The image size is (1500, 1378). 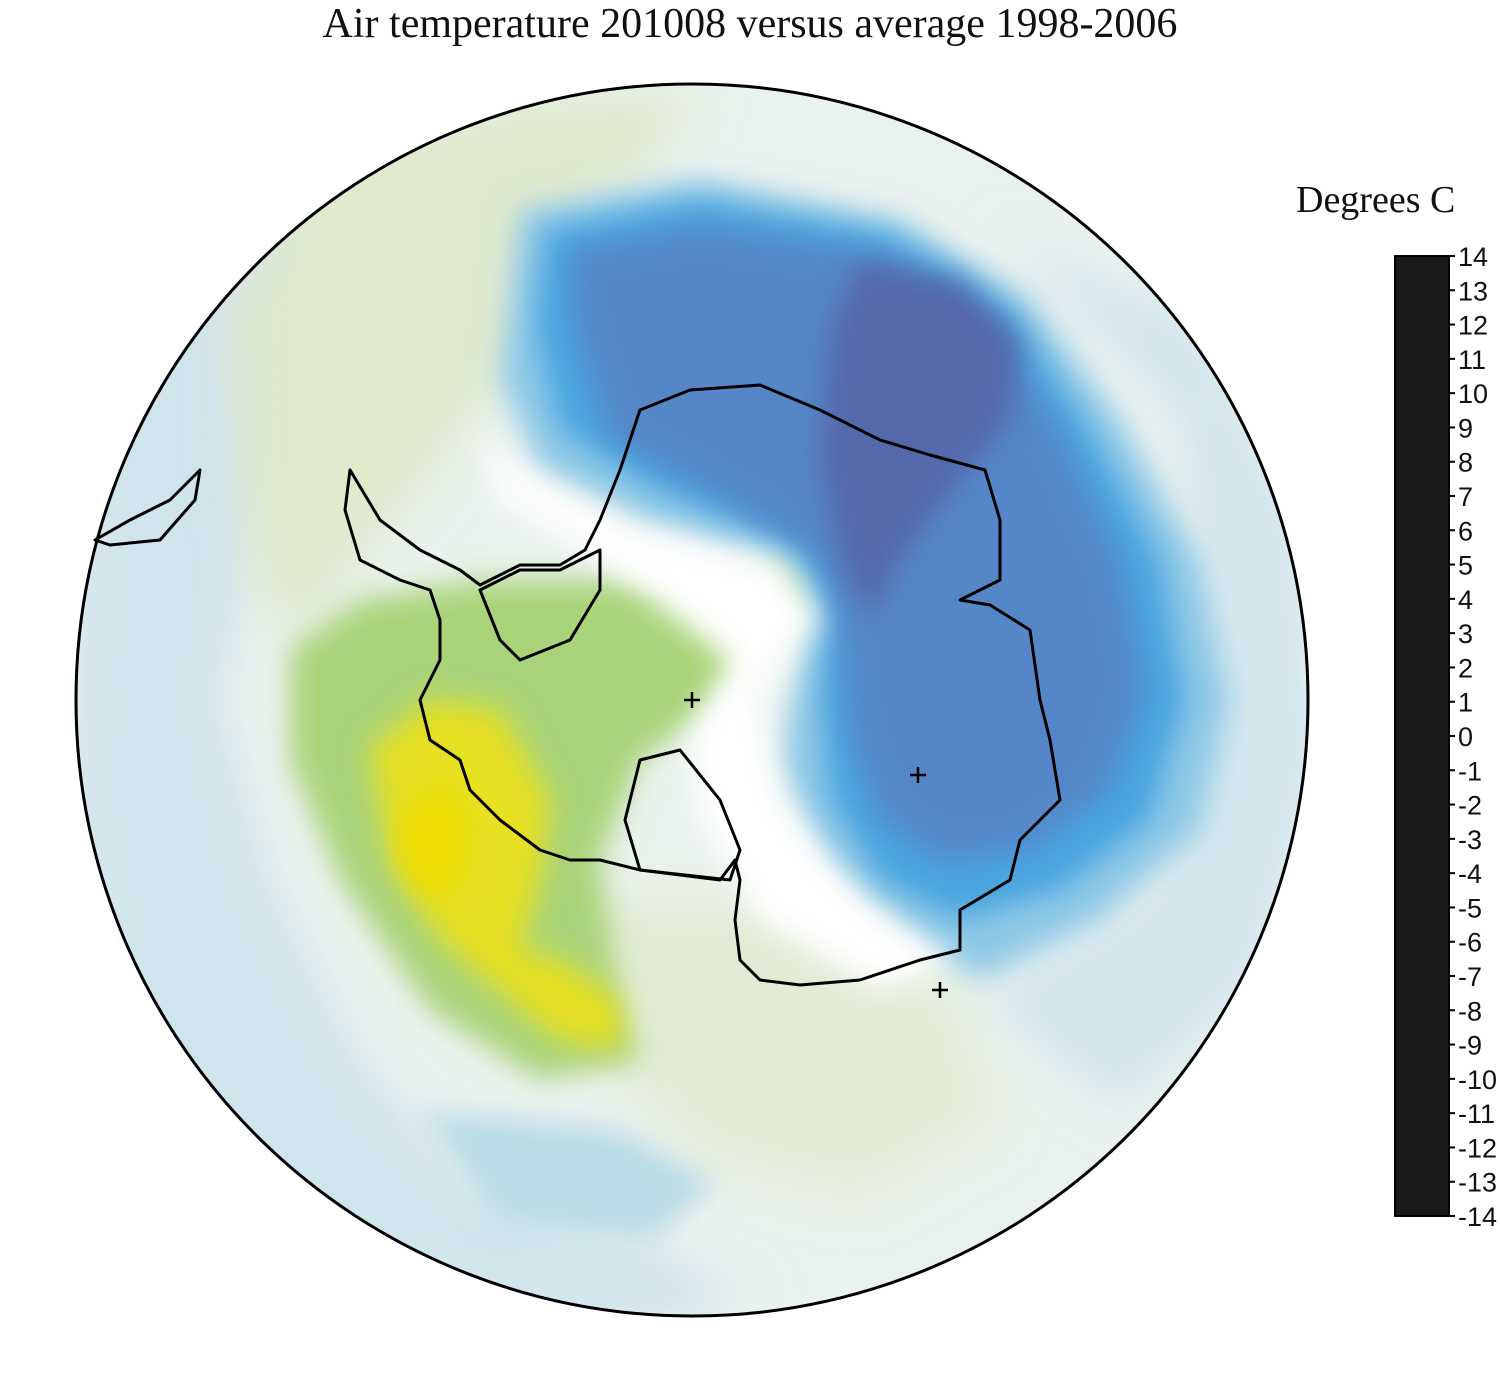 I want to click on colorbar-tick-label: -11, so click(x=1476, y=1114).